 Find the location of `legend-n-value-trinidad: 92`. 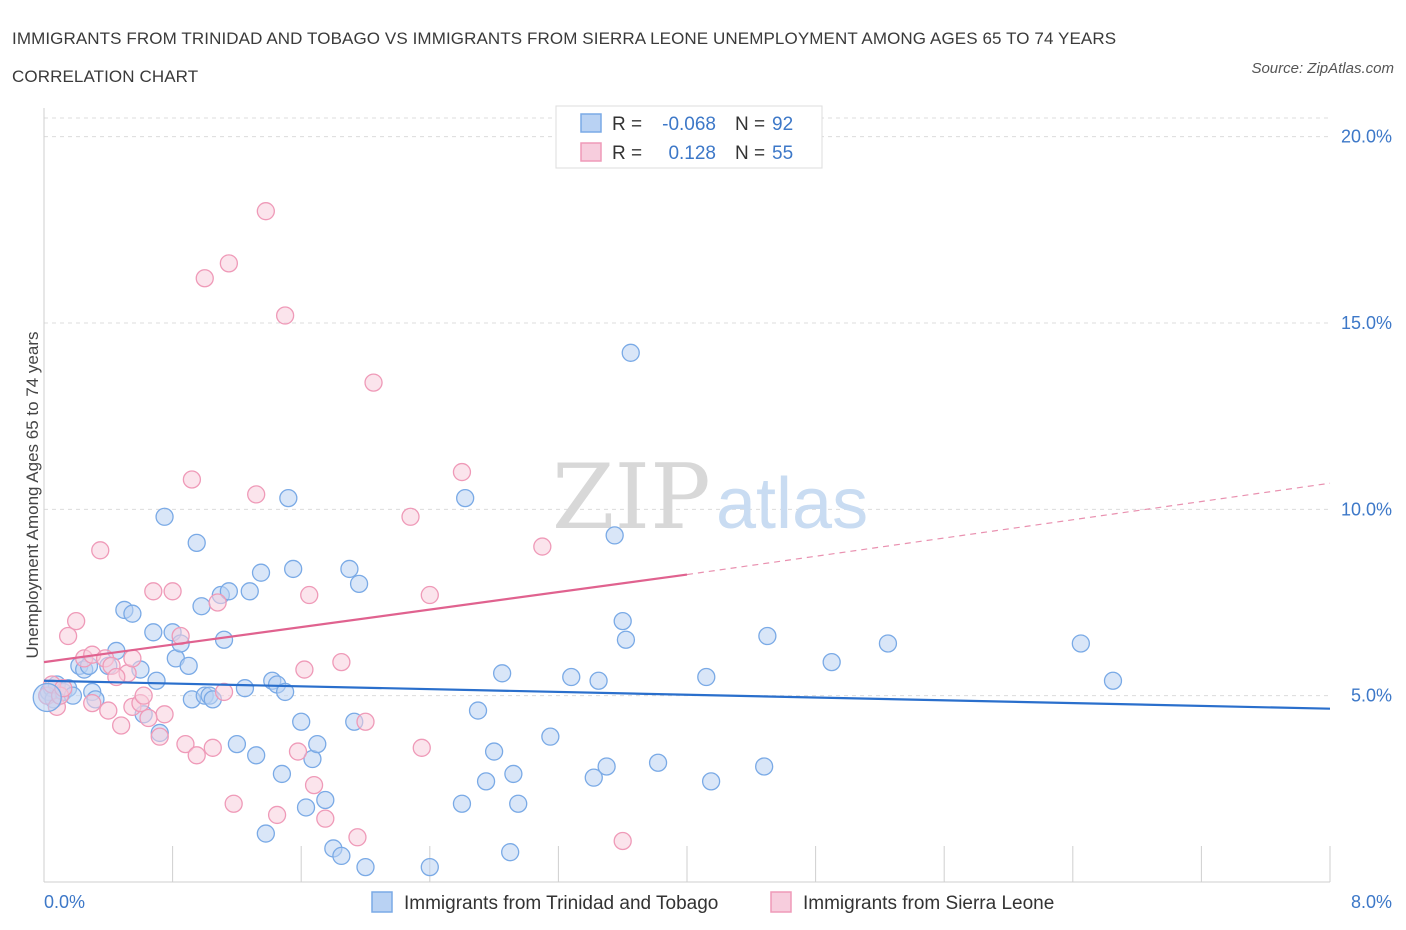

legend-n-value-trinidad: 92 is located at coordinates (782, 124).